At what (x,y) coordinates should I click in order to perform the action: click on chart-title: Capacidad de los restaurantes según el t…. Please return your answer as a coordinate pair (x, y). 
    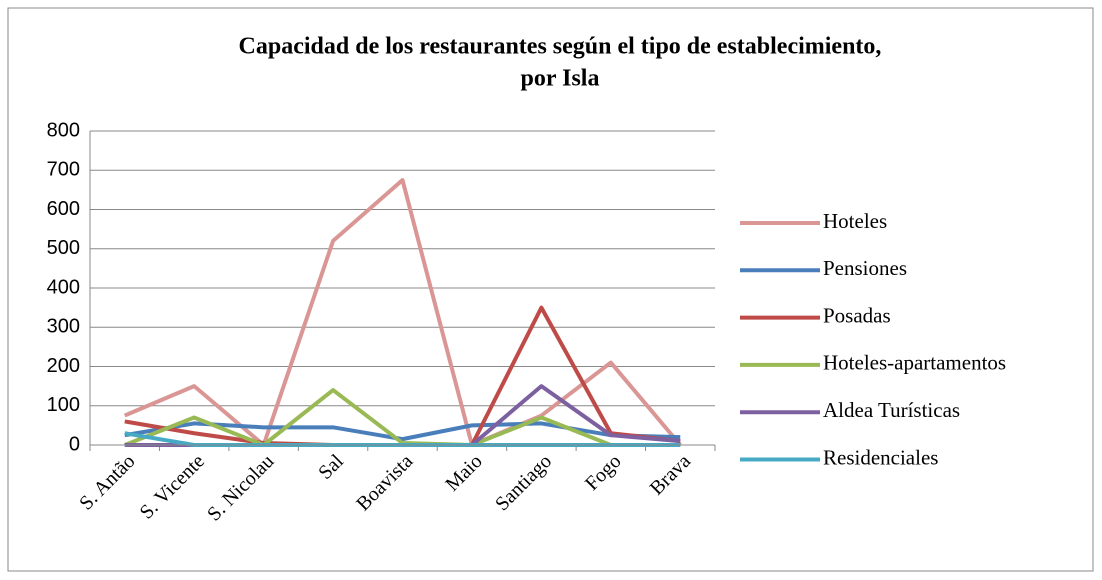
    Looking at the image, I should click on (560, 47).